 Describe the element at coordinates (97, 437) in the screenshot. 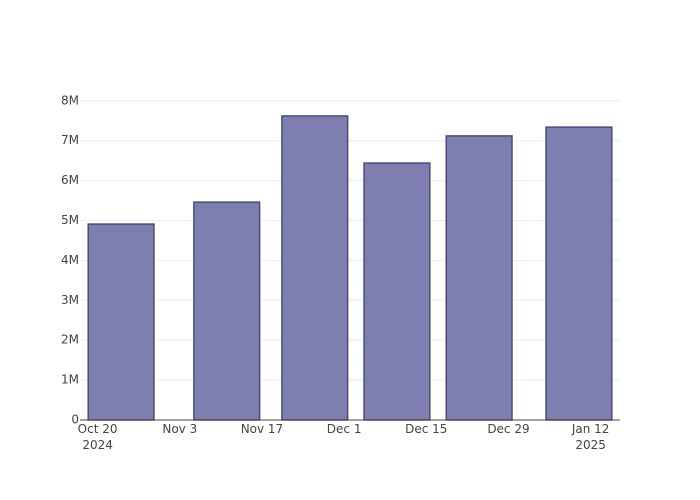

I see `x-tick-label: Oct 20 2024` at that location.